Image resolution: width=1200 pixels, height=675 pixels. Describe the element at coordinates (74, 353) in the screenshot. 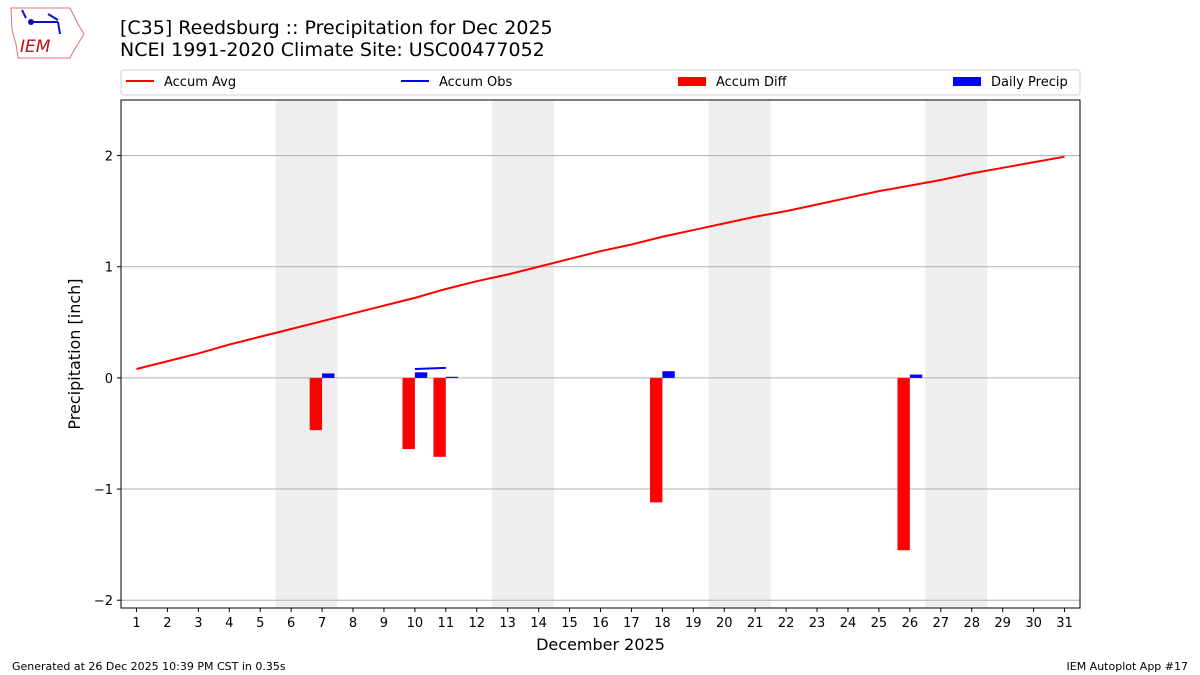

I see `y-axis-label: Precipitation [inch]` at that location.